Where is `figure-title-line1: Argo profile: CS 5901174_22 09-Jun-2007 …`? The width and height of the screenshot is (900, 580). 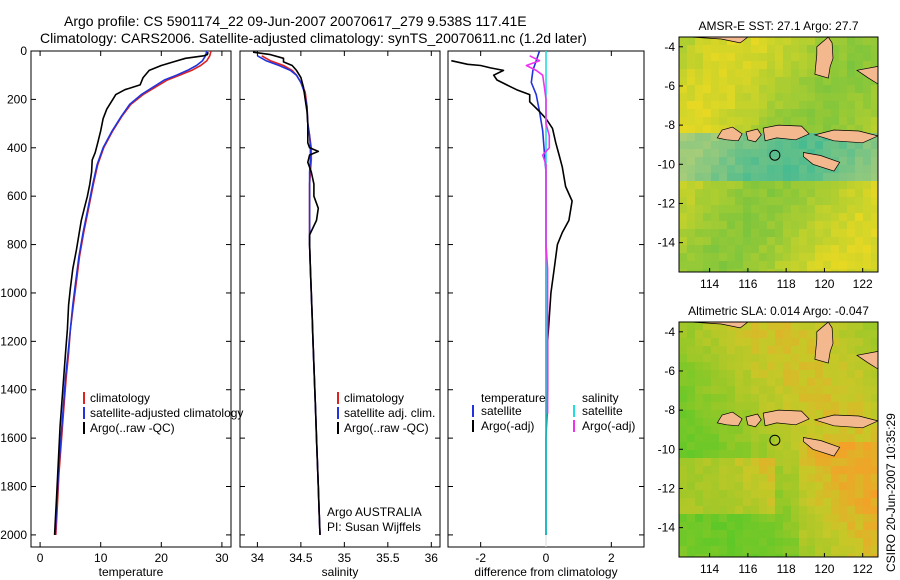
figure-title-line1: Argo profile: CS 5901174_22 09-Jun-2007 … is located at coordinates (295, 21).